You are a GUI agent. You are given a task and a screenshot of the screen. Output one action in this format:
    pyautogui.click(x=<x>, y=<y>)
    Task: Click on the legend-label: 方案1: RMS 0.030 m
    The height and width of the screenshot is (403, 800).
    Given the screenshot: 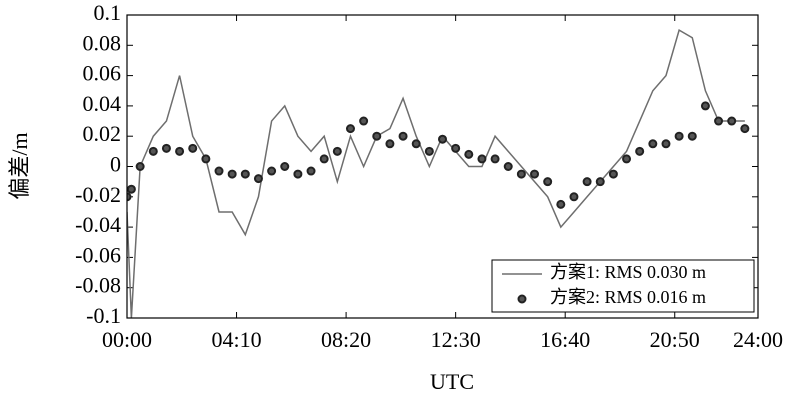 What is the action you would take?
    pyautogui.click(x=628, y=272)
    